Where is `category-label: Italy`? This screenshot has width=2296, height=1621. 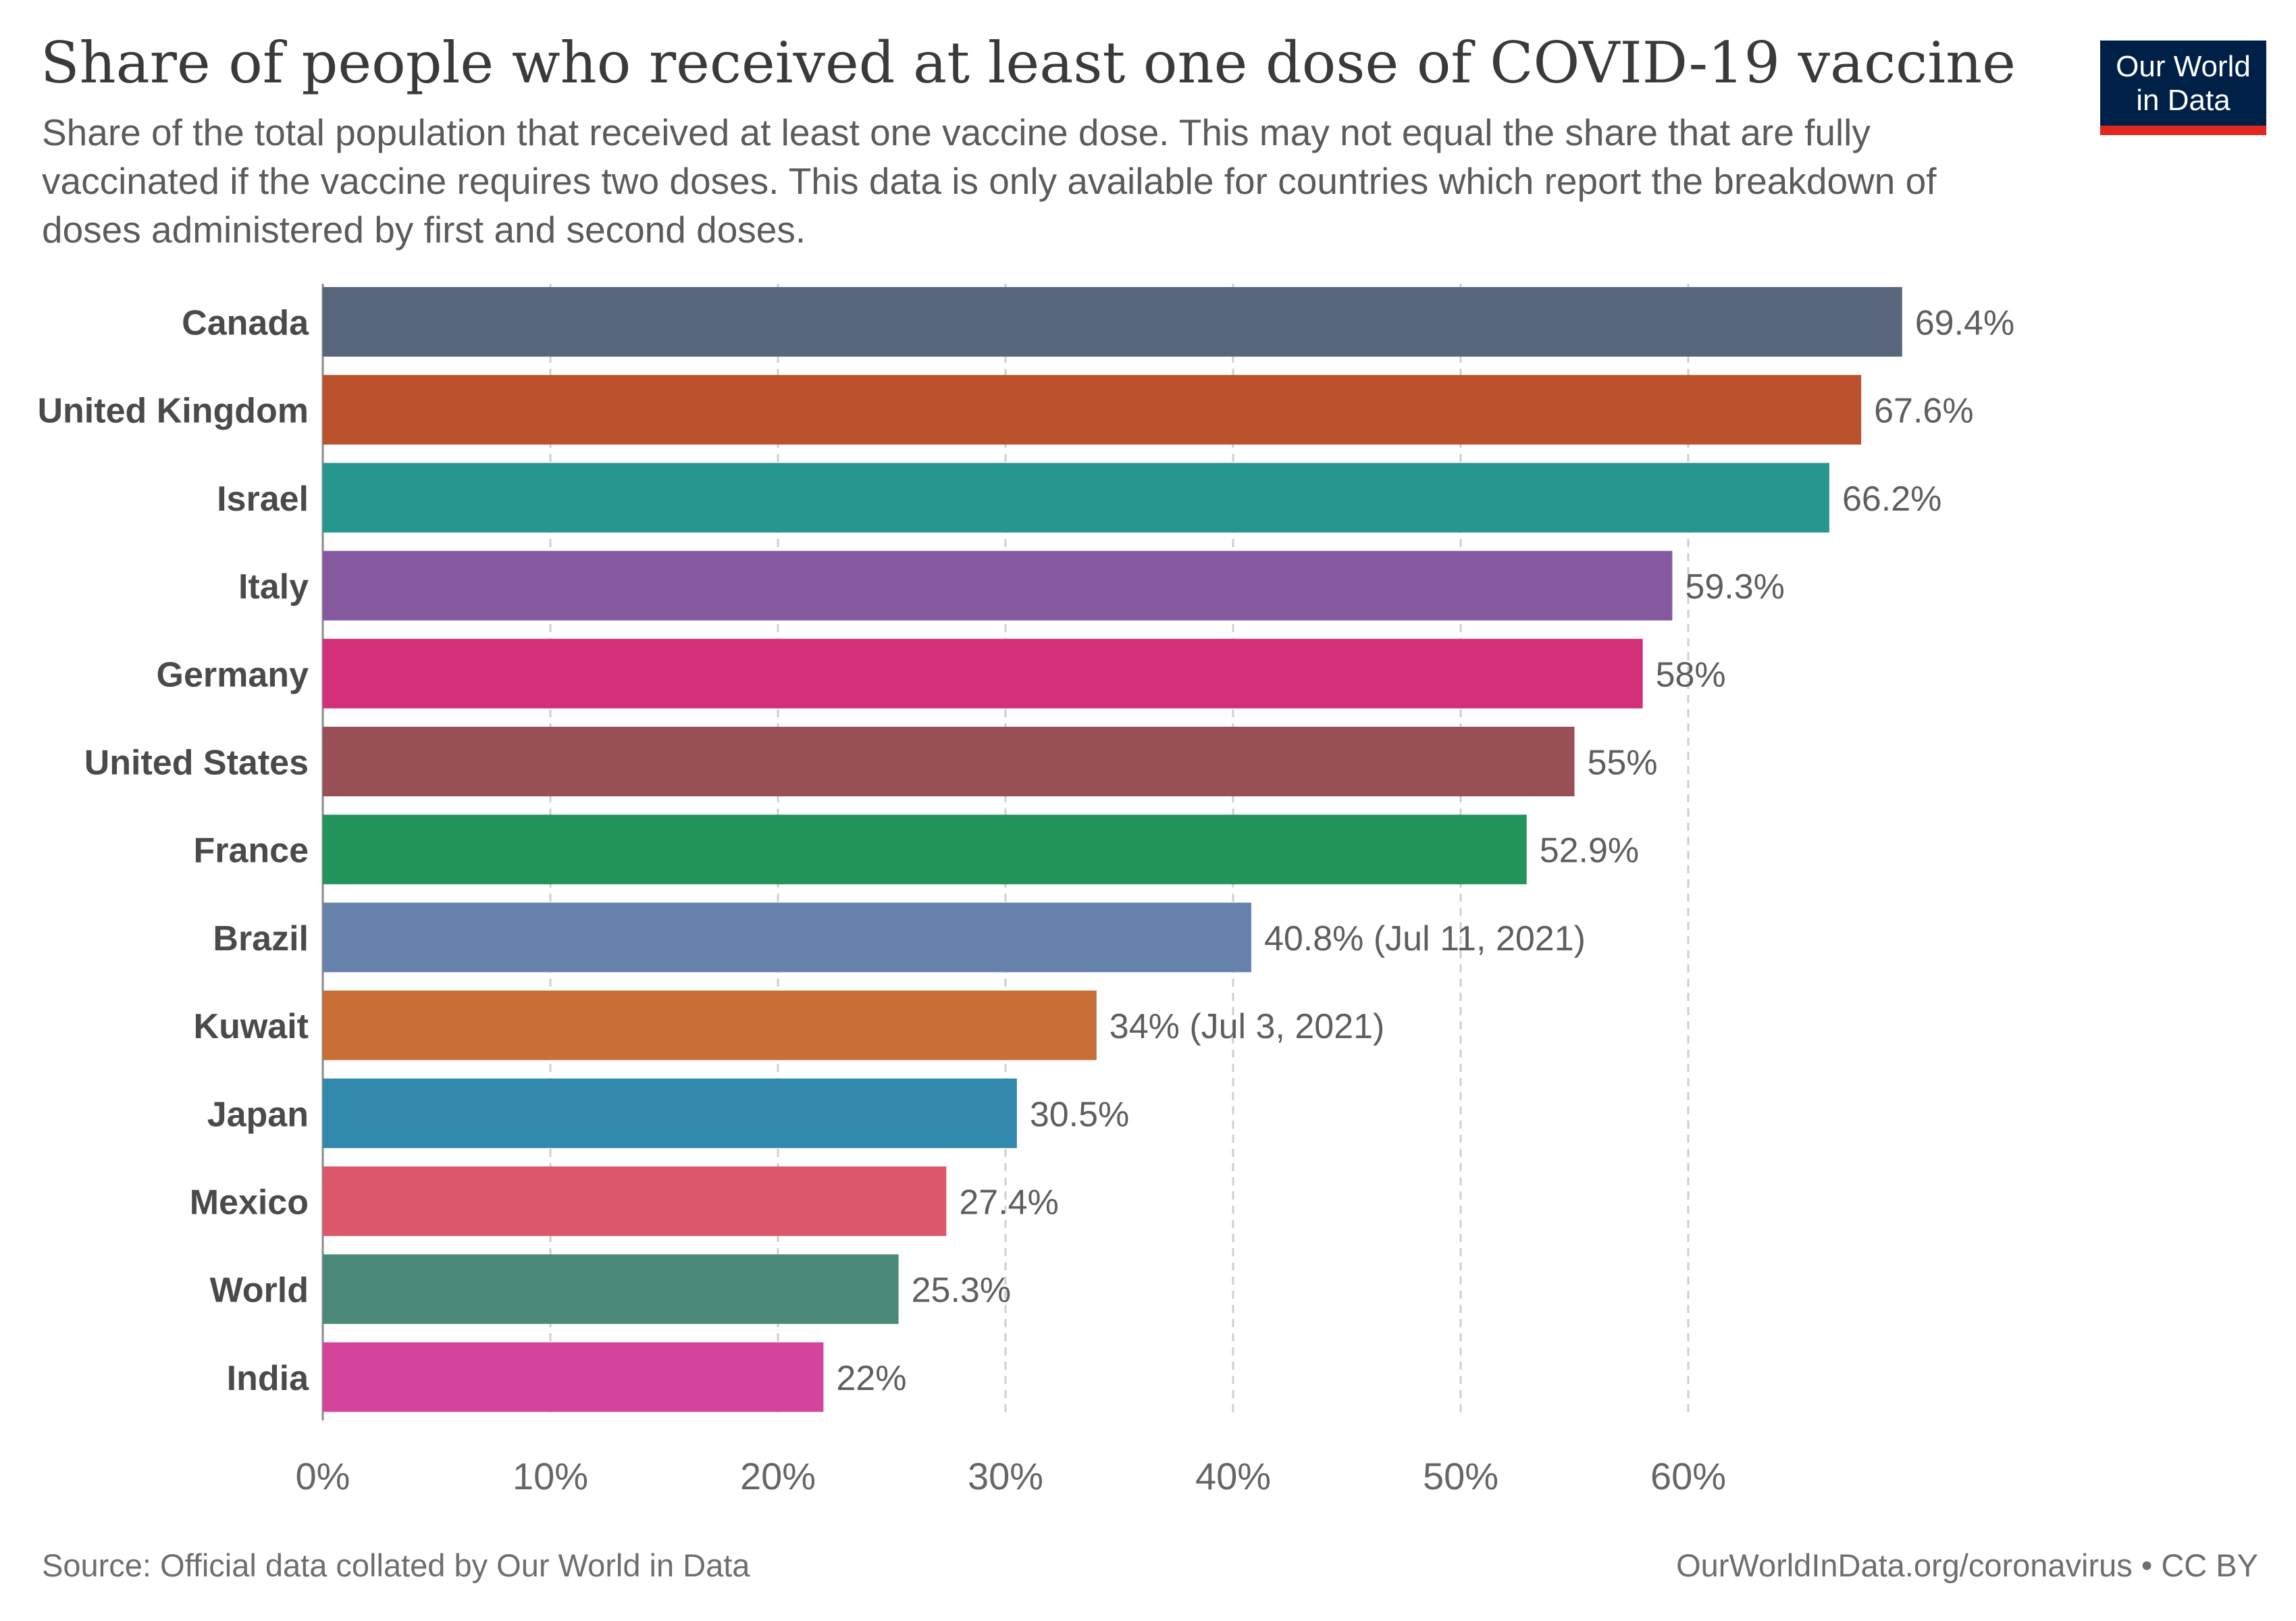
category-label: Italy is located at coordinates (273, 587).